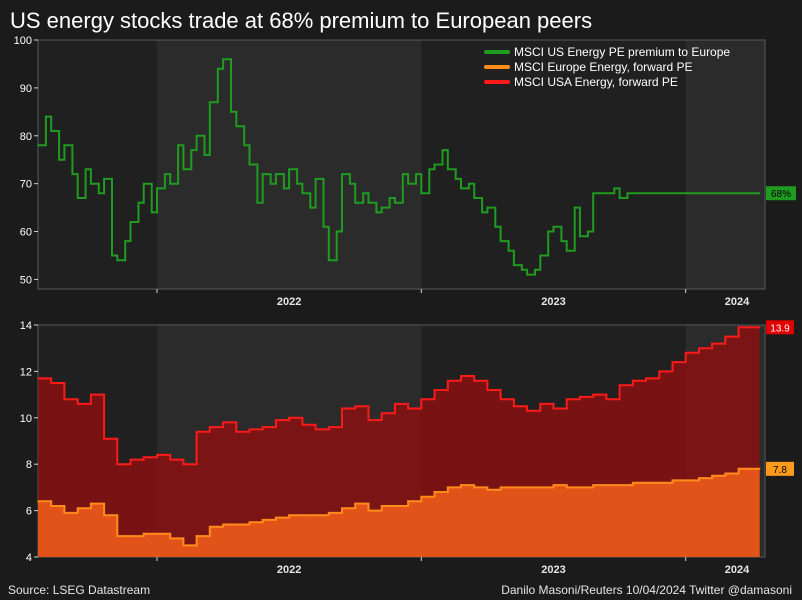 The image size is (802, 600). I want to click on end-value-label: 68%, so click(781, 194).